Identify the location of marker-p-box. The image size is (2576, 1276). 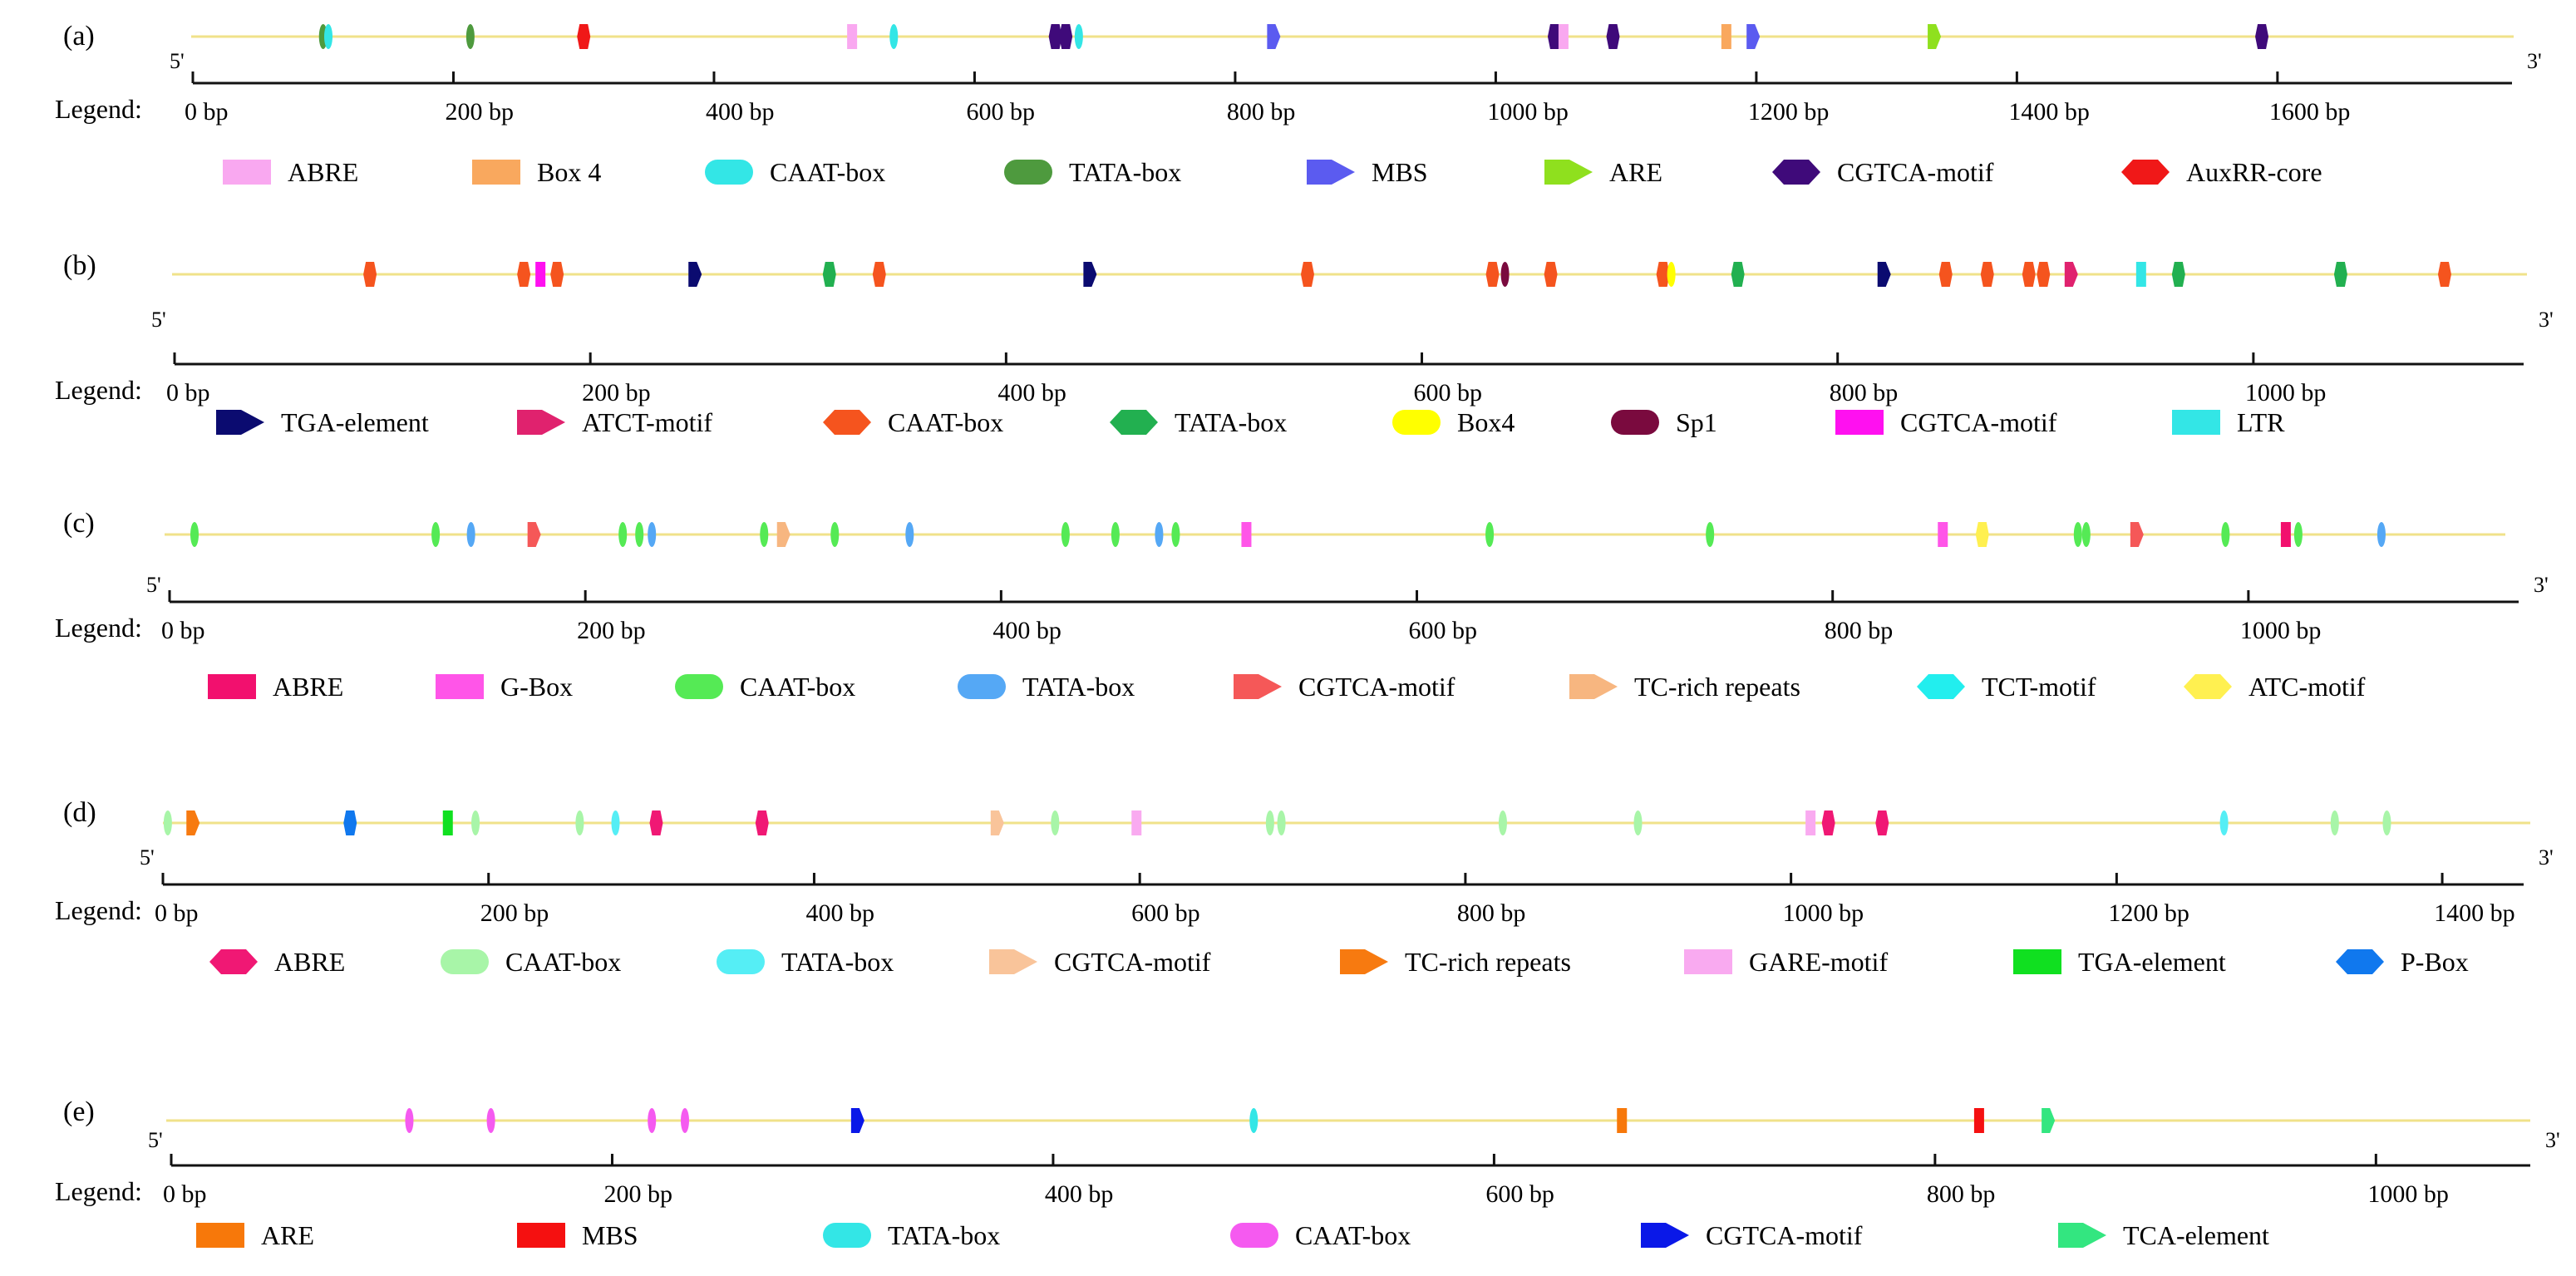
(350, 823).